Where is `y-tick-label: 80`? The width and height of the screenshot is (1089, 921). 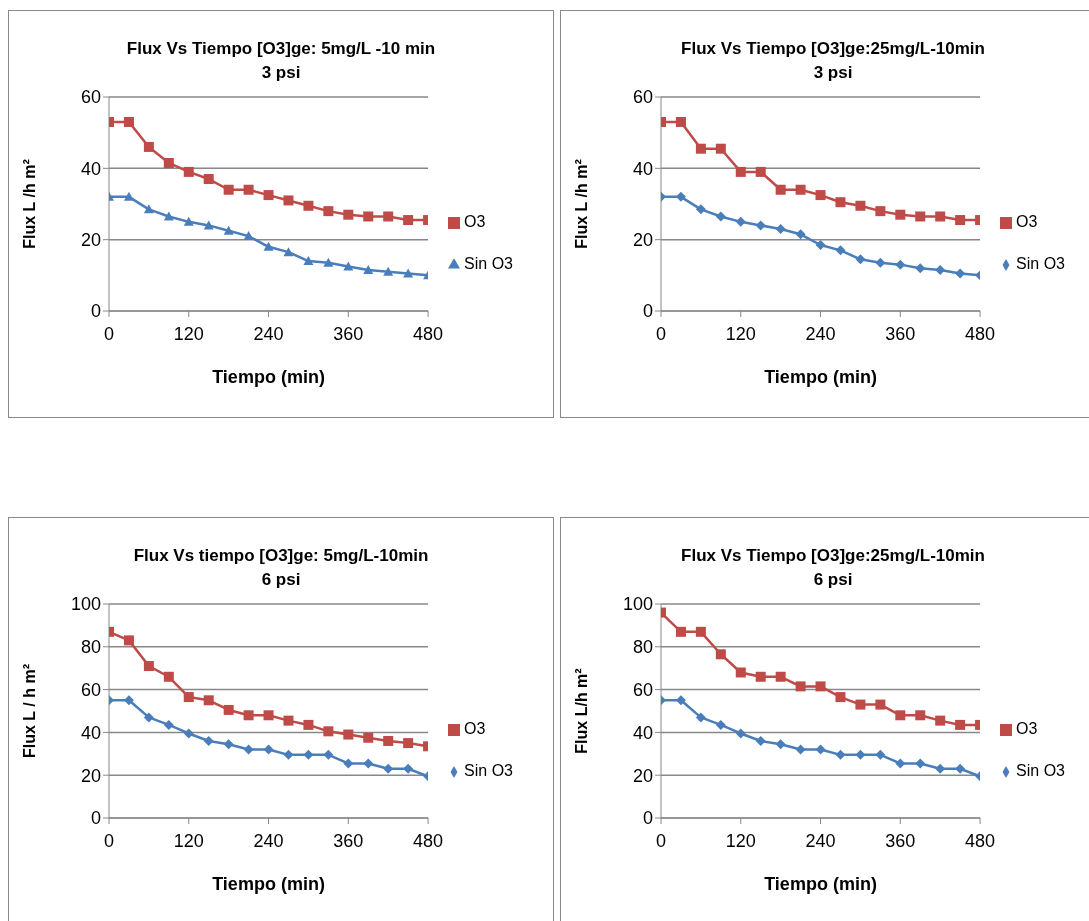
y-tick-label: 80 is located at coordinates (642, 647).